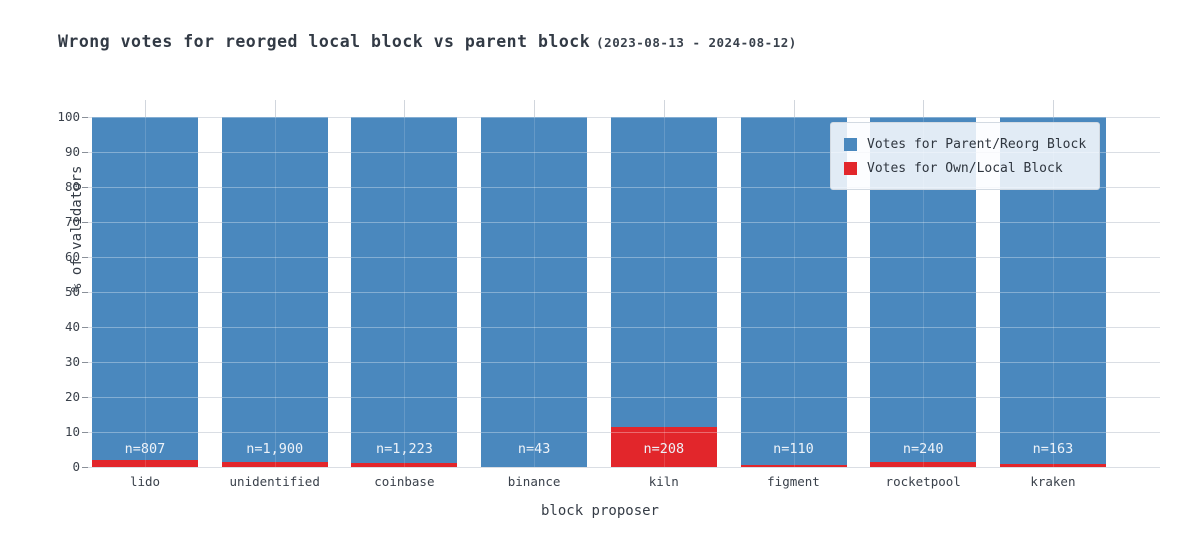 The image size is (1200, 550). I want to click on y-tick-label: 80, so click(72, 186).